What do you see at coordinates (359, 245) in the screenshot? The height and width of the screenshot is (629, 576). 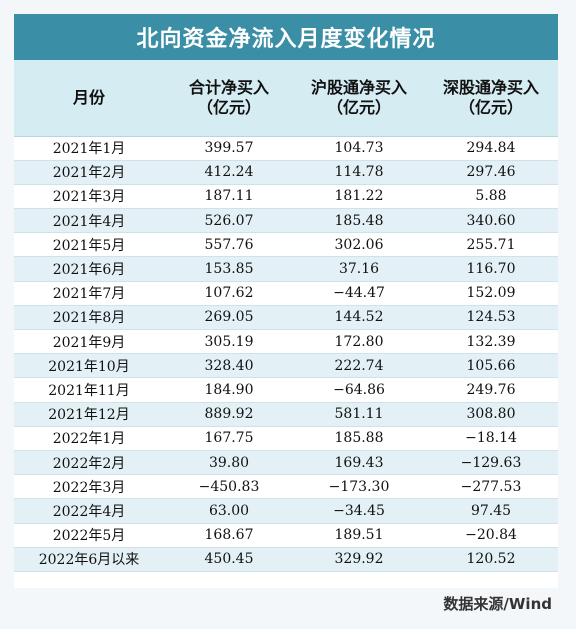 I see `cell-shanghai: 302.06` at bounding box center [359, 245].